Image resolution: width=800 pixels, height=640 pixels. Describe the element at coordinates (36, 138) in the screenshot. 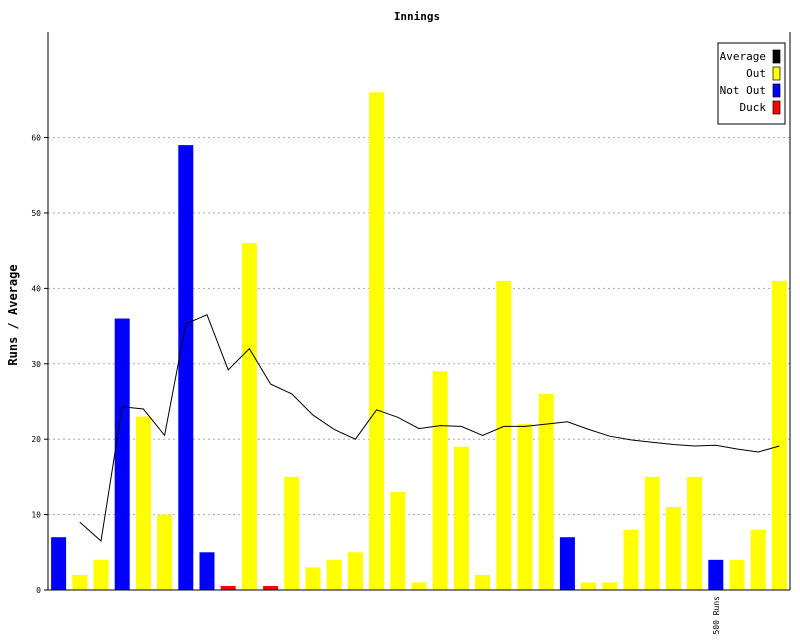

I see `y-tick-label: 60` at that location.